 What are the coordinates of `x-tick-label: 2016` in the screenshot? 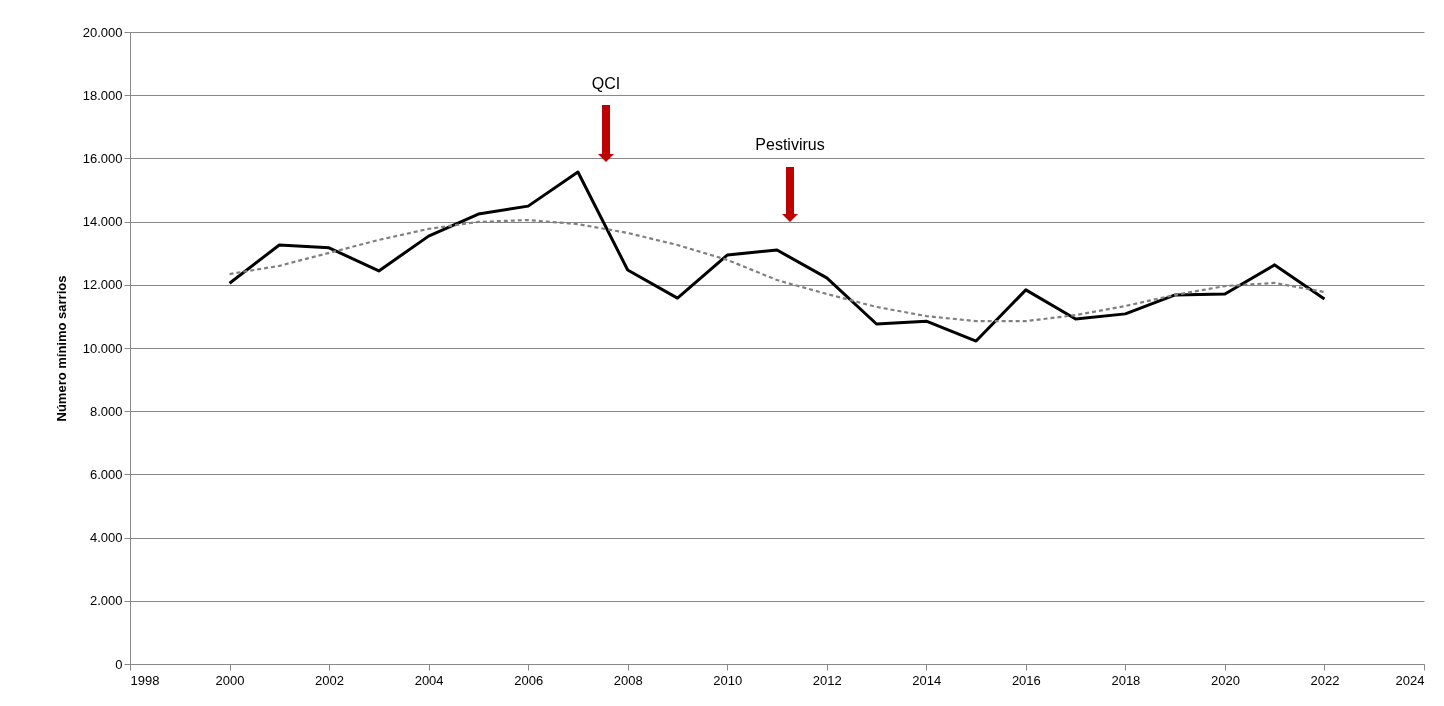 It's located at (1026, 680).